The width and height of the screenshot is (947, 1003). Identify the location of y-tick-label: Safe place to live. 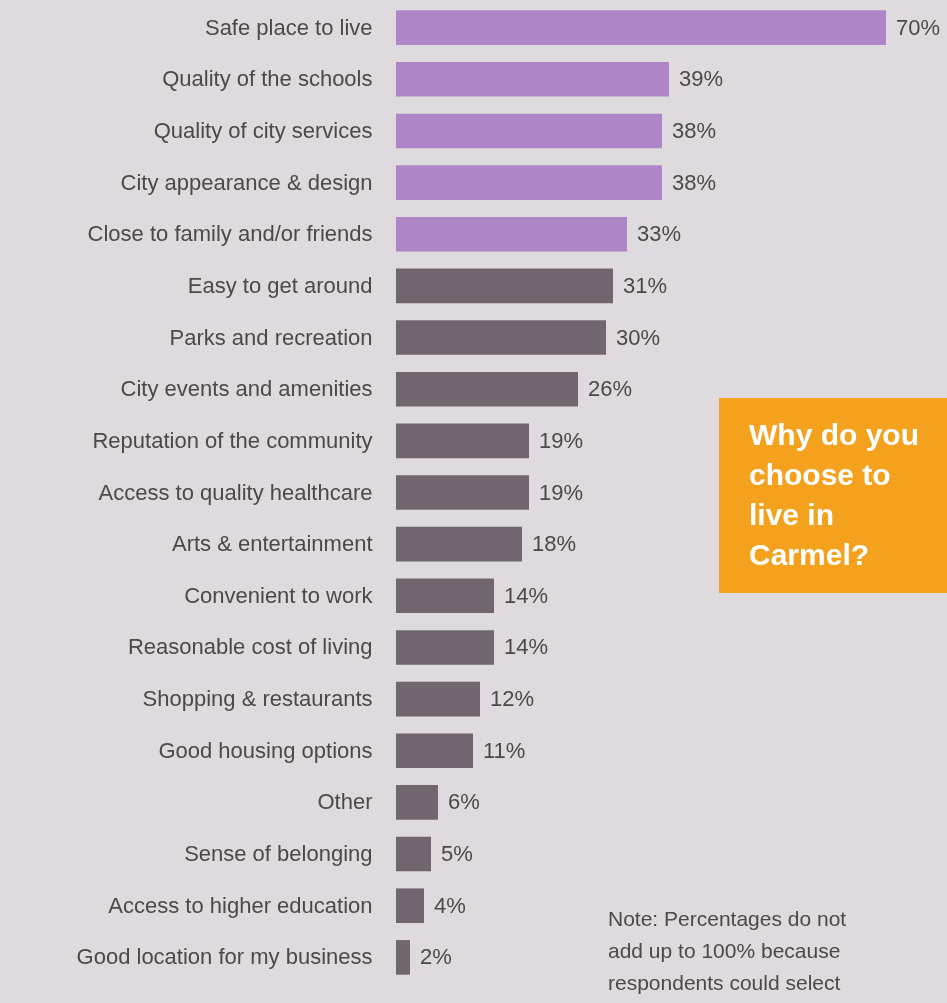
(288, 27).